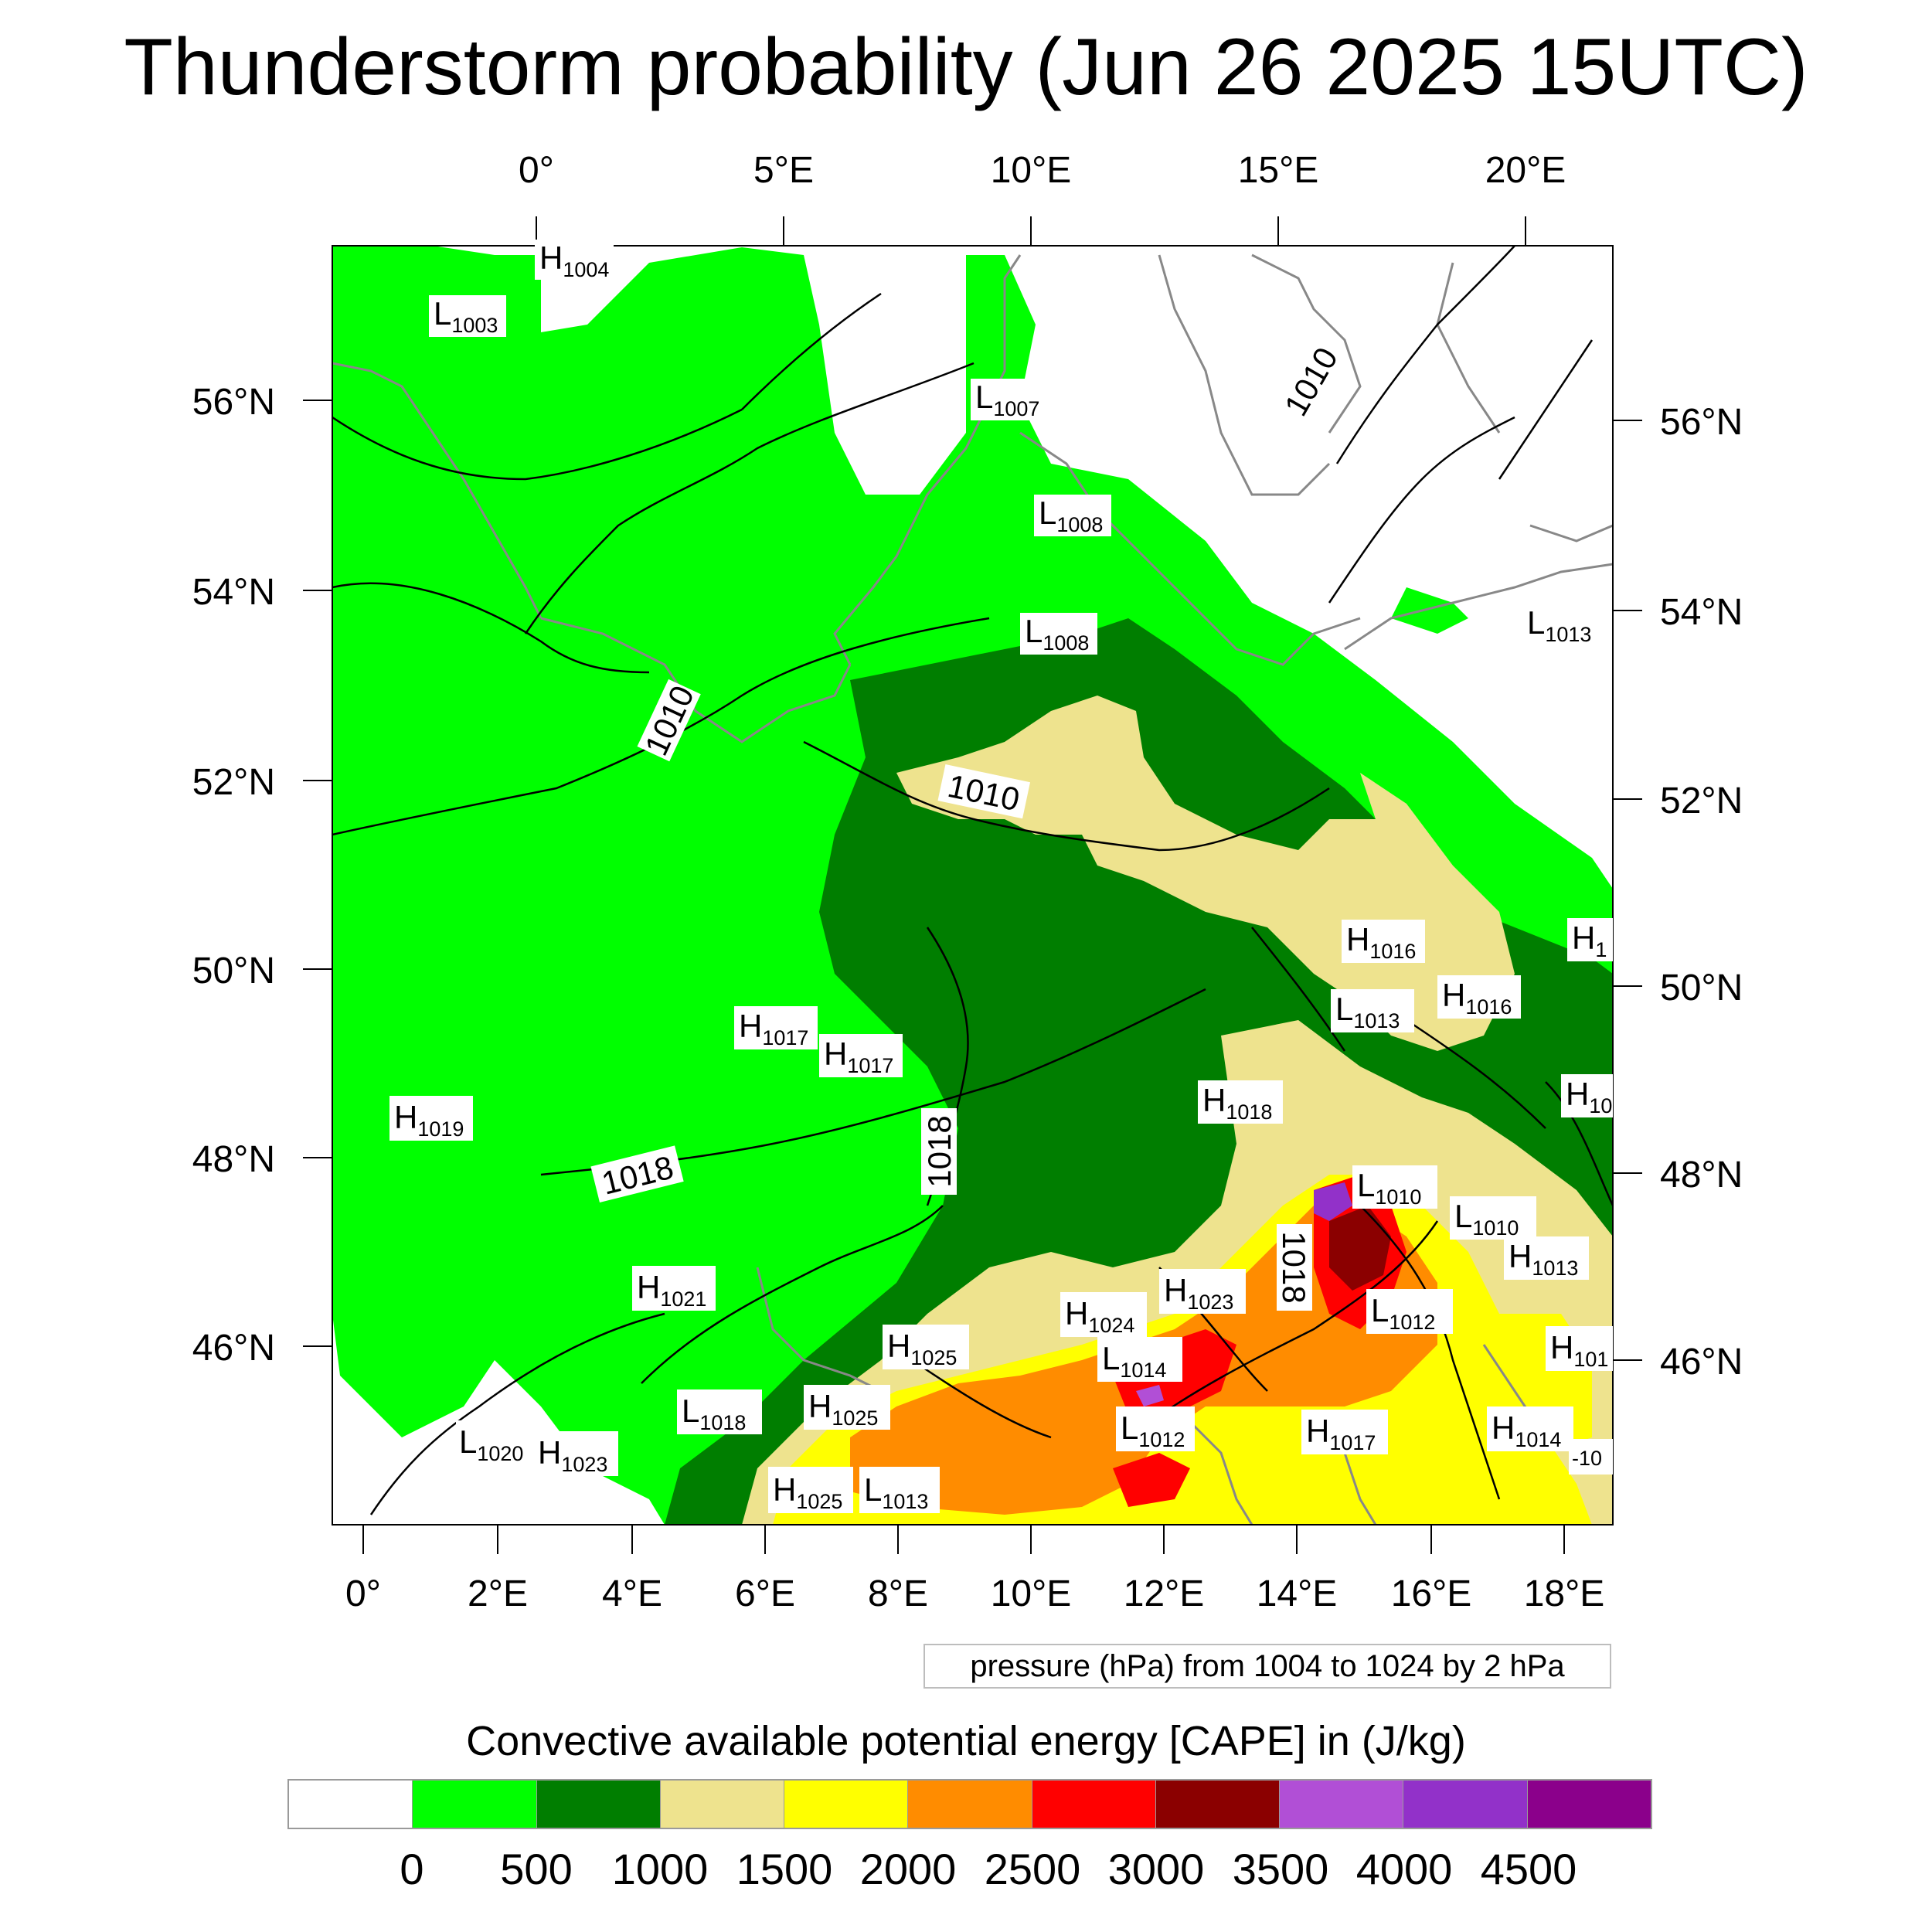 This screenshot has width=1932, height=1932. What do you see at coordinates (1525, 170) in the screenshot?
I see `top-lon-label: 20°E` at bounding box center [1525, 170].